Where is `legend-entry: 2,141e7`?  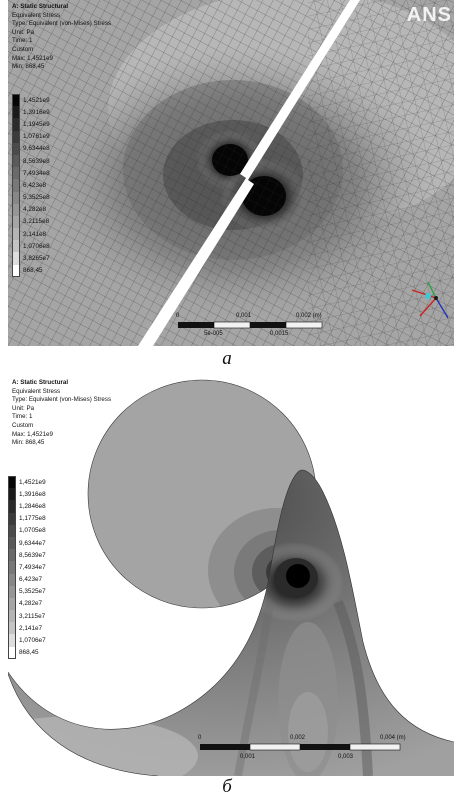
legend-entry: 2,141e7 is located at coordinates (27, 628).